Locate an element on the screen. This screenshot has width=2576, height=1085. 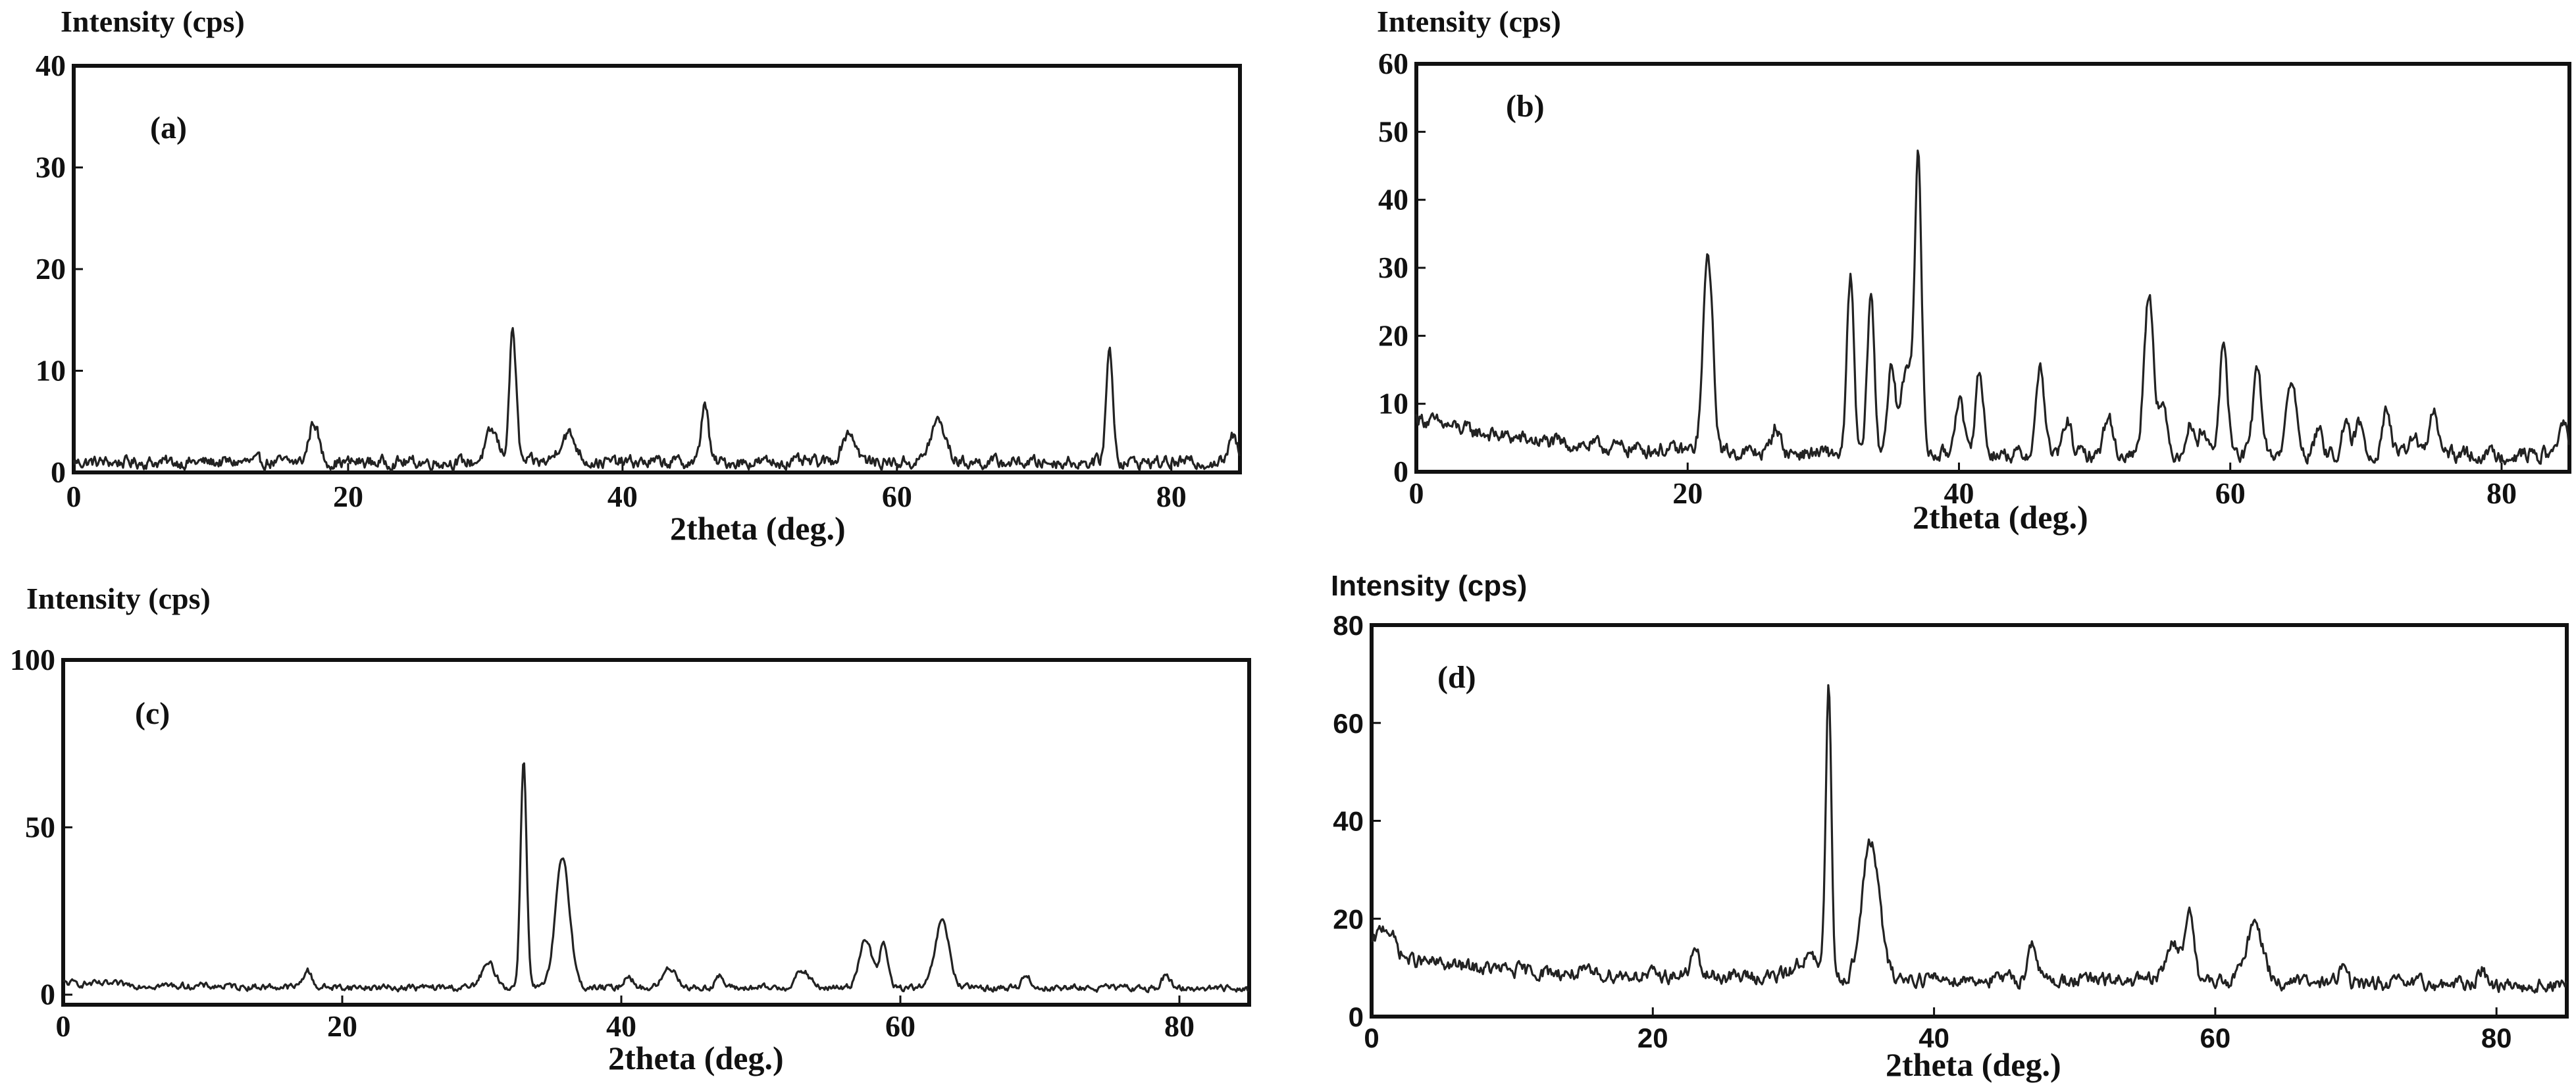
panel-b-trace is located at coordinates (1992, 307).